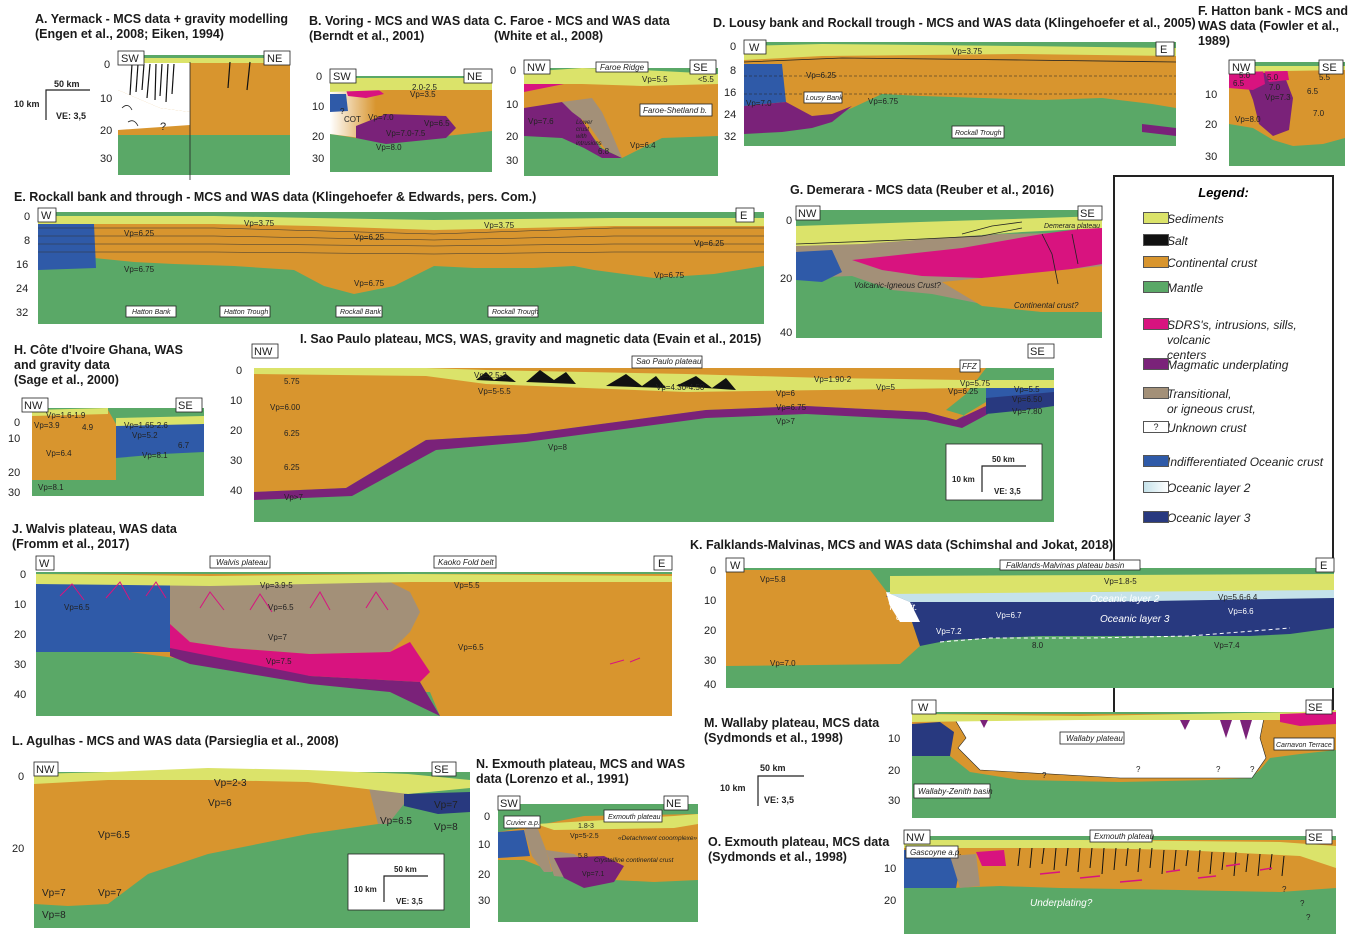 The height and width of the screenshot is (942, 1359). I want to click on e-ht-box, so click(245, 311).